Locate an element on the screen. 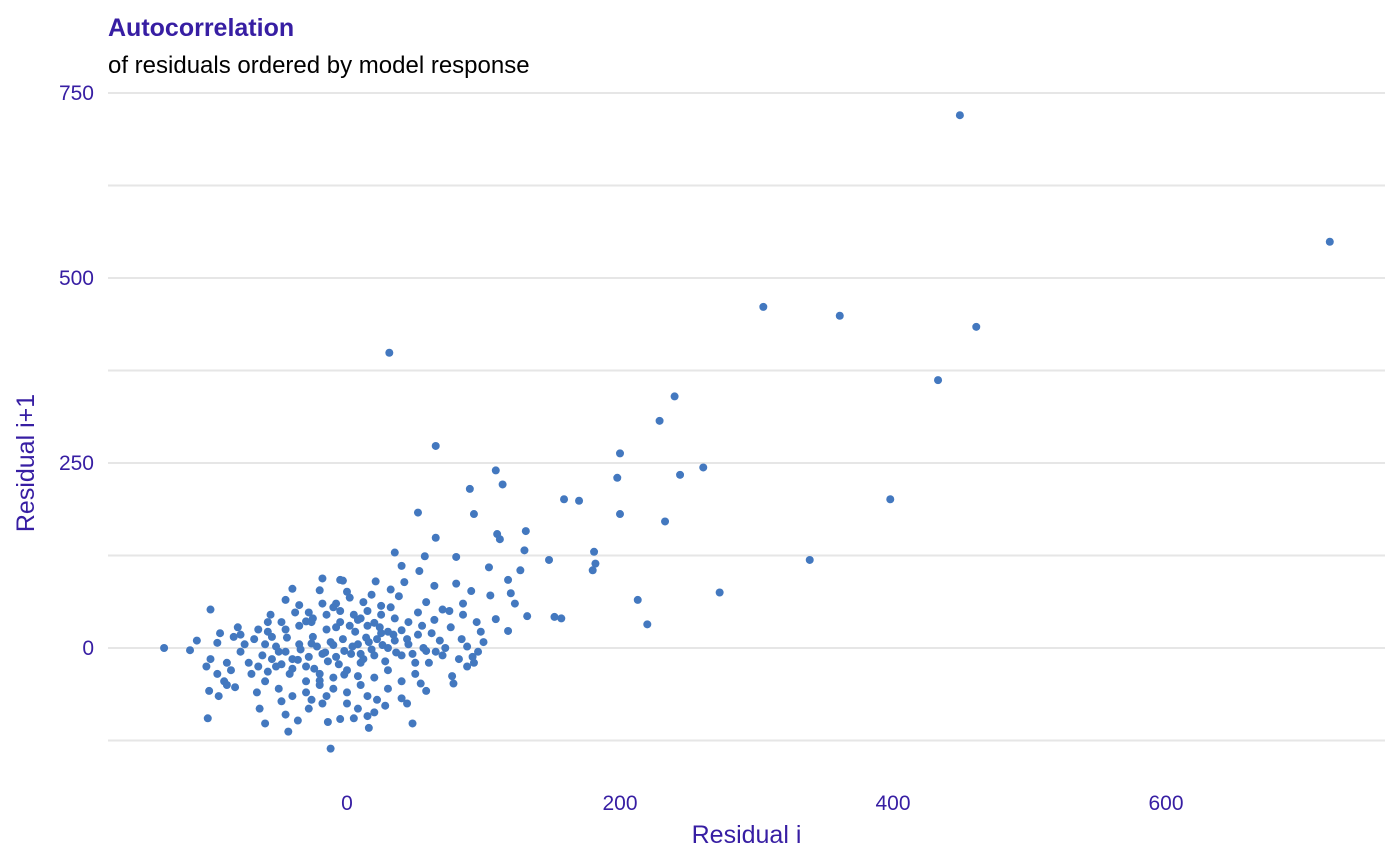  x-tick-label: 200 is located at coordinates (619, 803).